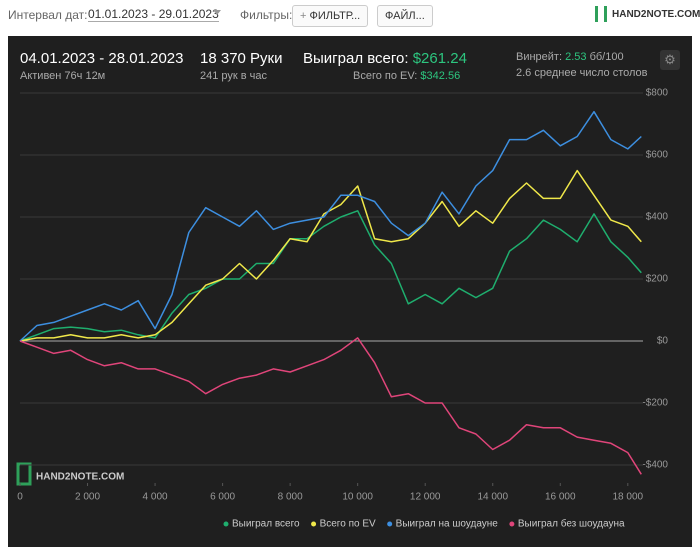 Image resolution: width=700 pixels, height=547 pixels. I want to click on y-tick-label: $600, so click(657, 155).